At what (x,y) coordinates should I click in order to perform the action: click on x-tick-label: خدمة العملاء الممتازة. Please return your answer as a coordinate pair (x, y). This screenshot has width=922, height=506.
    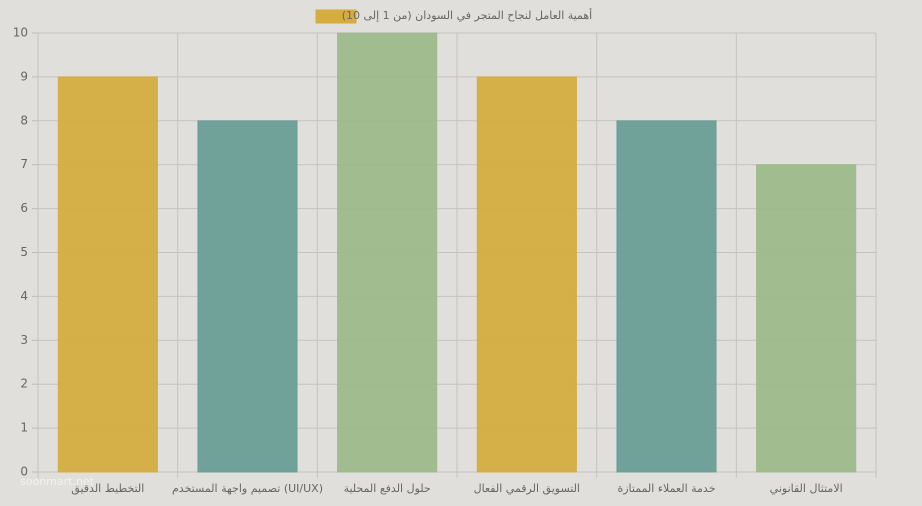
    Looking at the image, I should click on (666, 488).